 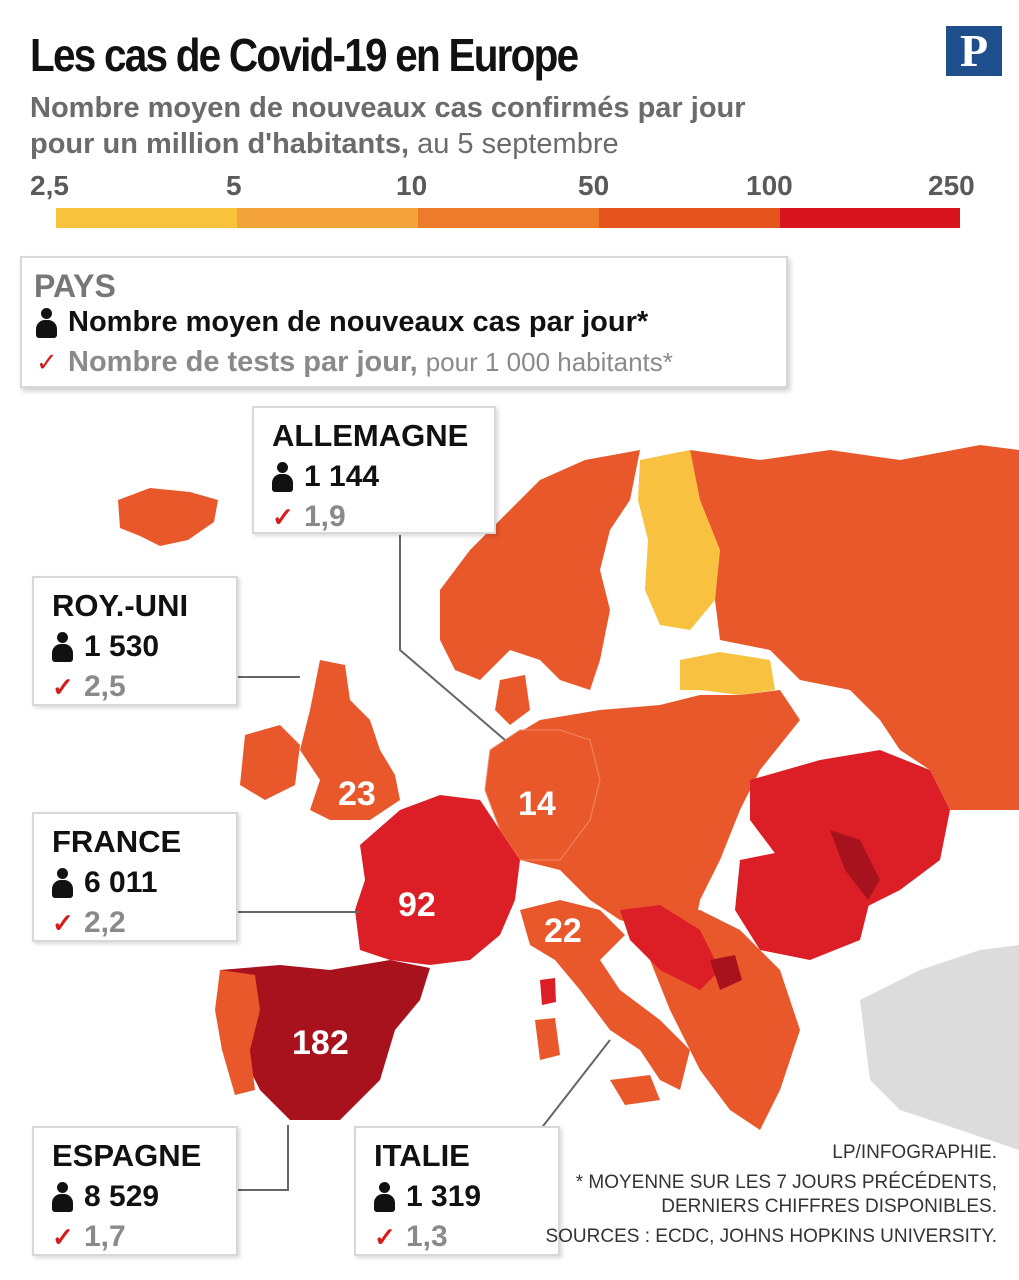 What do you see at coordinates (121, 882) in the screenshot?
I see `country-cases: 6 011` at bounding box center [121, 882].